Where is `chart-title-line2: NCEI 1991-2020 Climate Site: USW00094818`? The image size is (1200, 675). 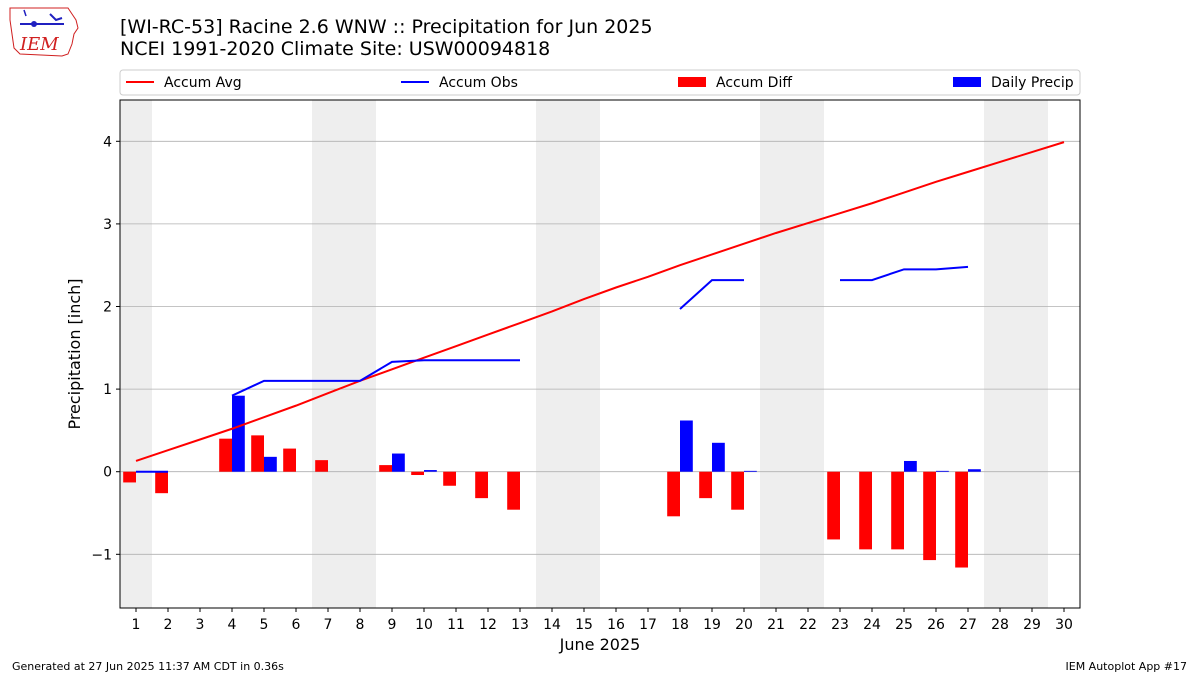
chart-title-line2: NCEI 1991-2020 Climate Site: USW00094818 is located at coordinates (335, 49).